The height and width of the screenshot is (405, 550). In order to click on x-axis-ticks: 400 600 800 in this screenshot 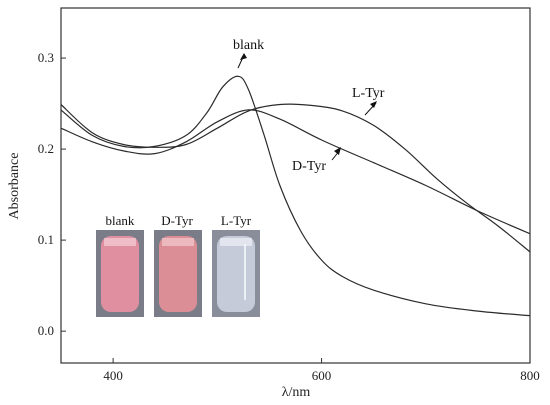, I will do `click(321, 370)`.